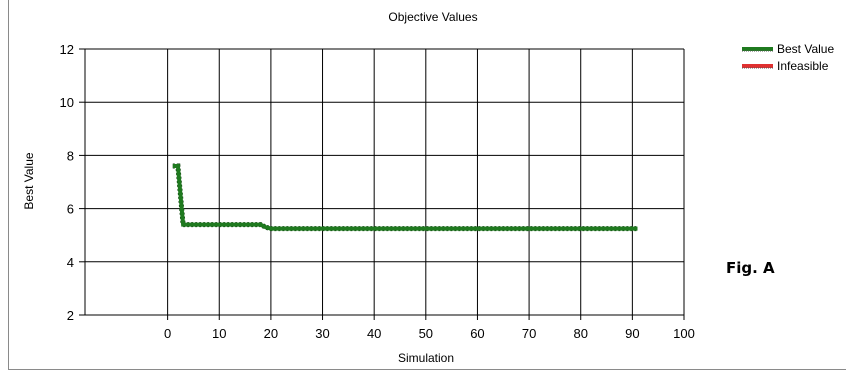  I want to click on y-tick-label: 4, so click(70, 262).